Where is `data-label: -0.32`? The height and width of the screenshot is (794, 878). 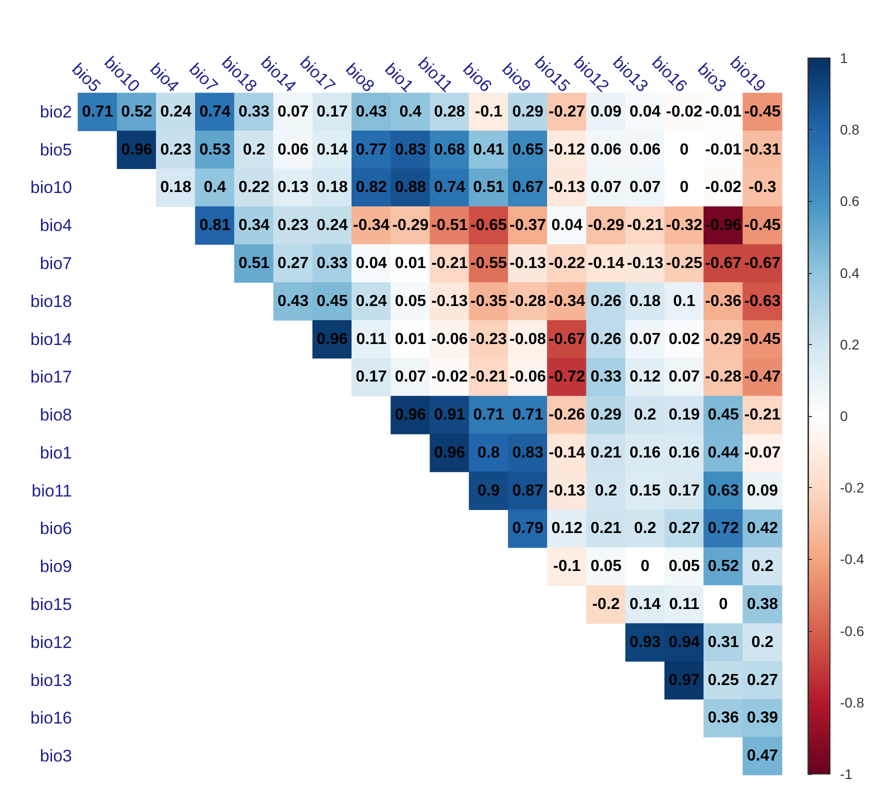
data-label: -0.32 is located at coordinates (684, 225).